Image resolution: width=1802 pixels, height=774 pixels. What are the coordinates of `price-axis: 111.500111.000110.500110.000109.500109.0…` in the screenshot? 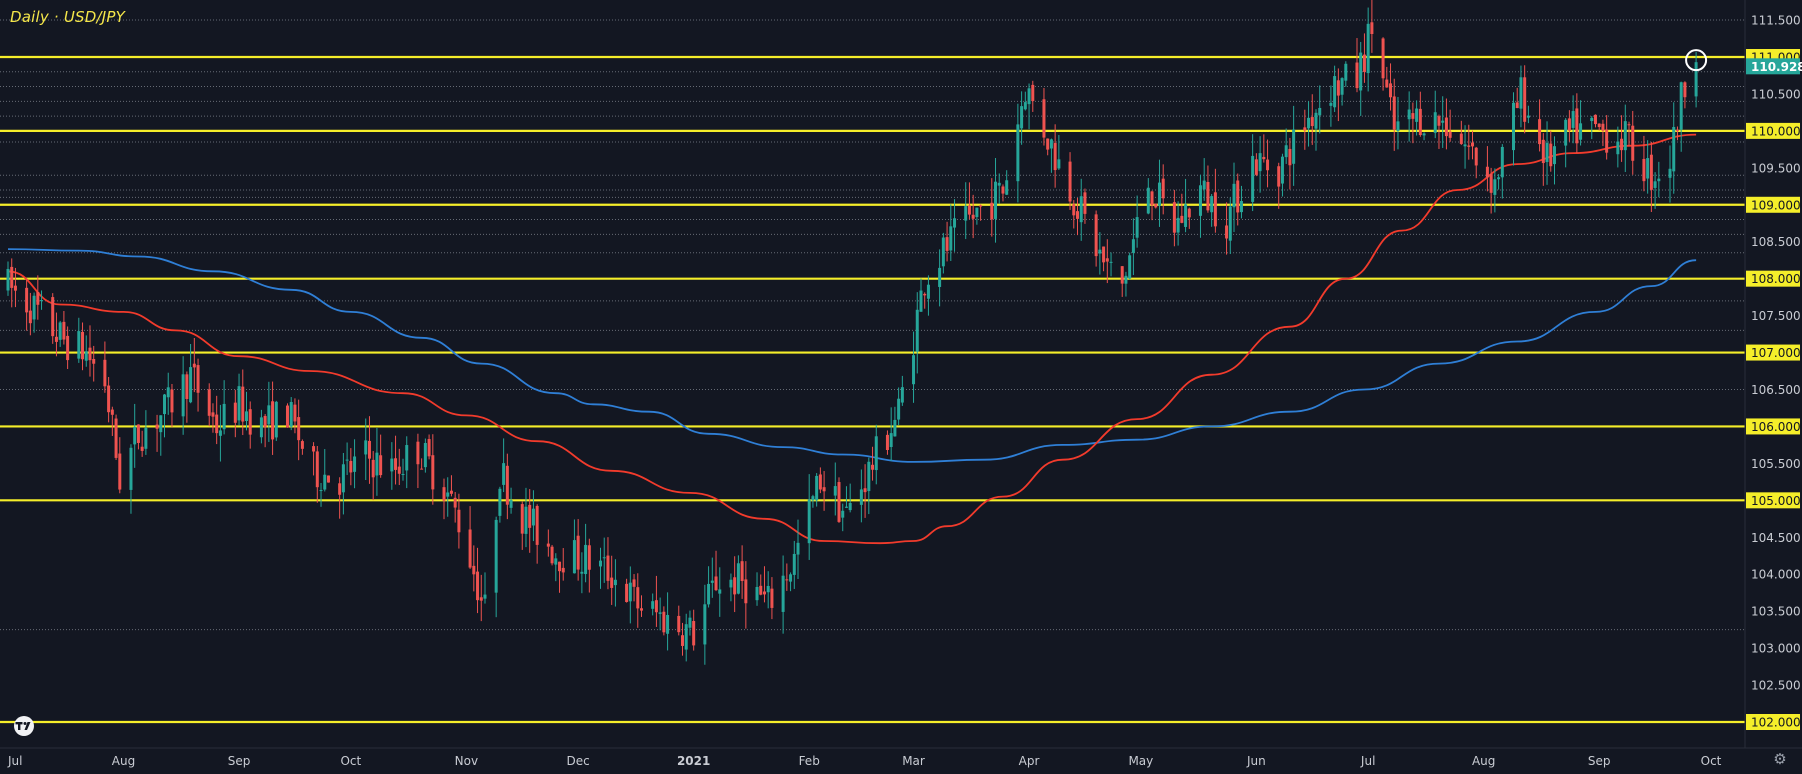 It's located at (1773, 387).